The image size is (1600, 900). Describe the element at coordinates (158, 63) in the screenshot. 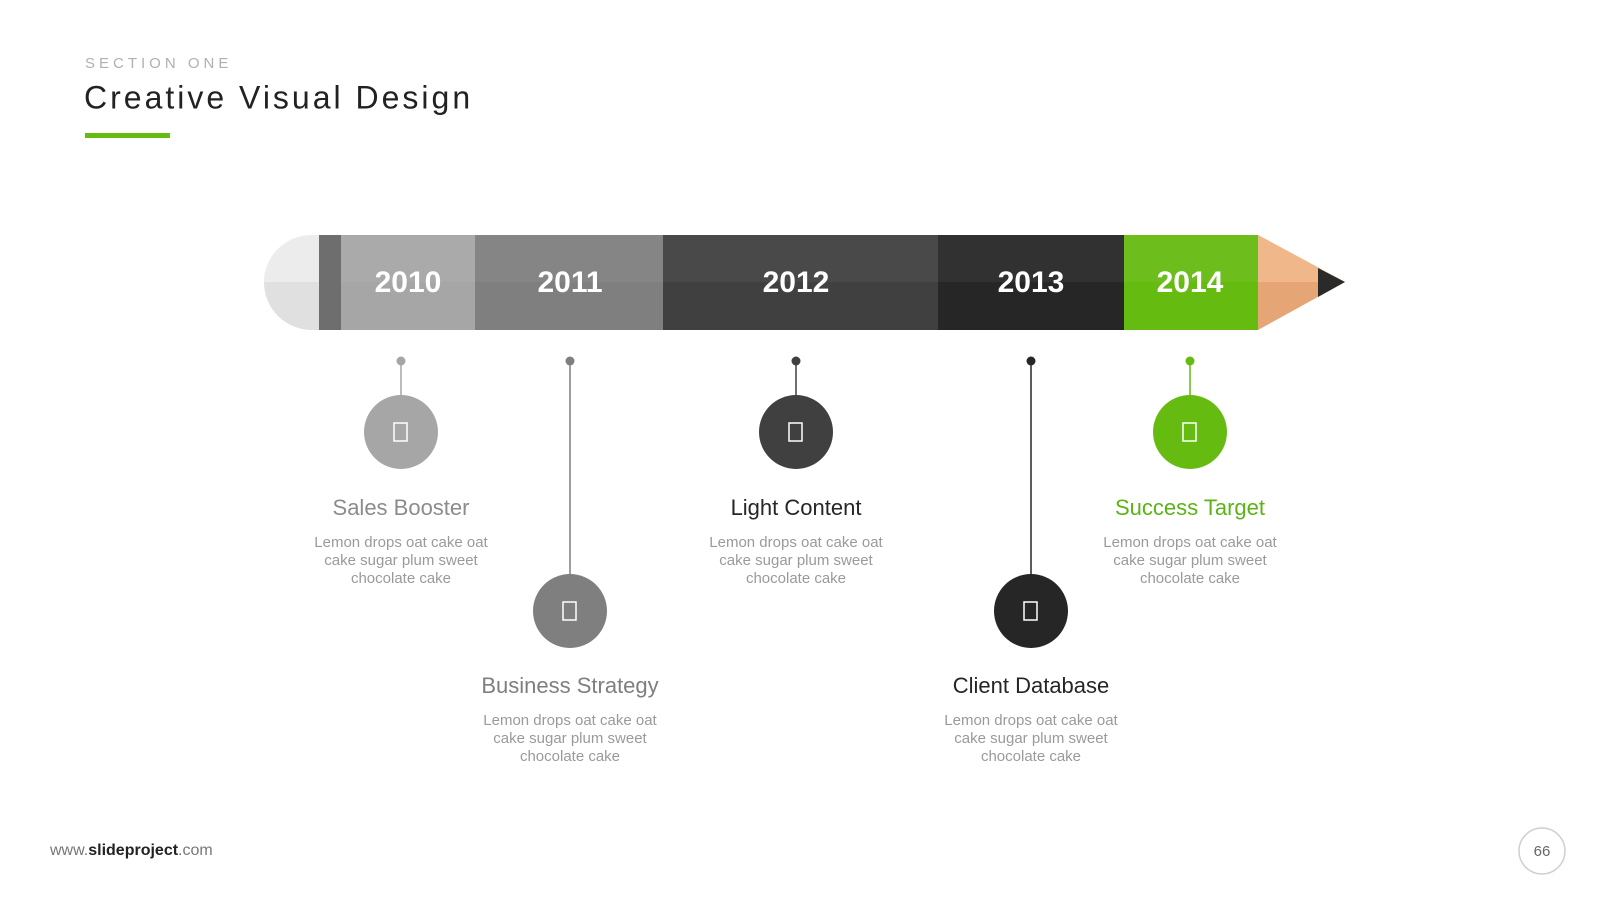

I see `section-label: SECTION ONE` at that location.